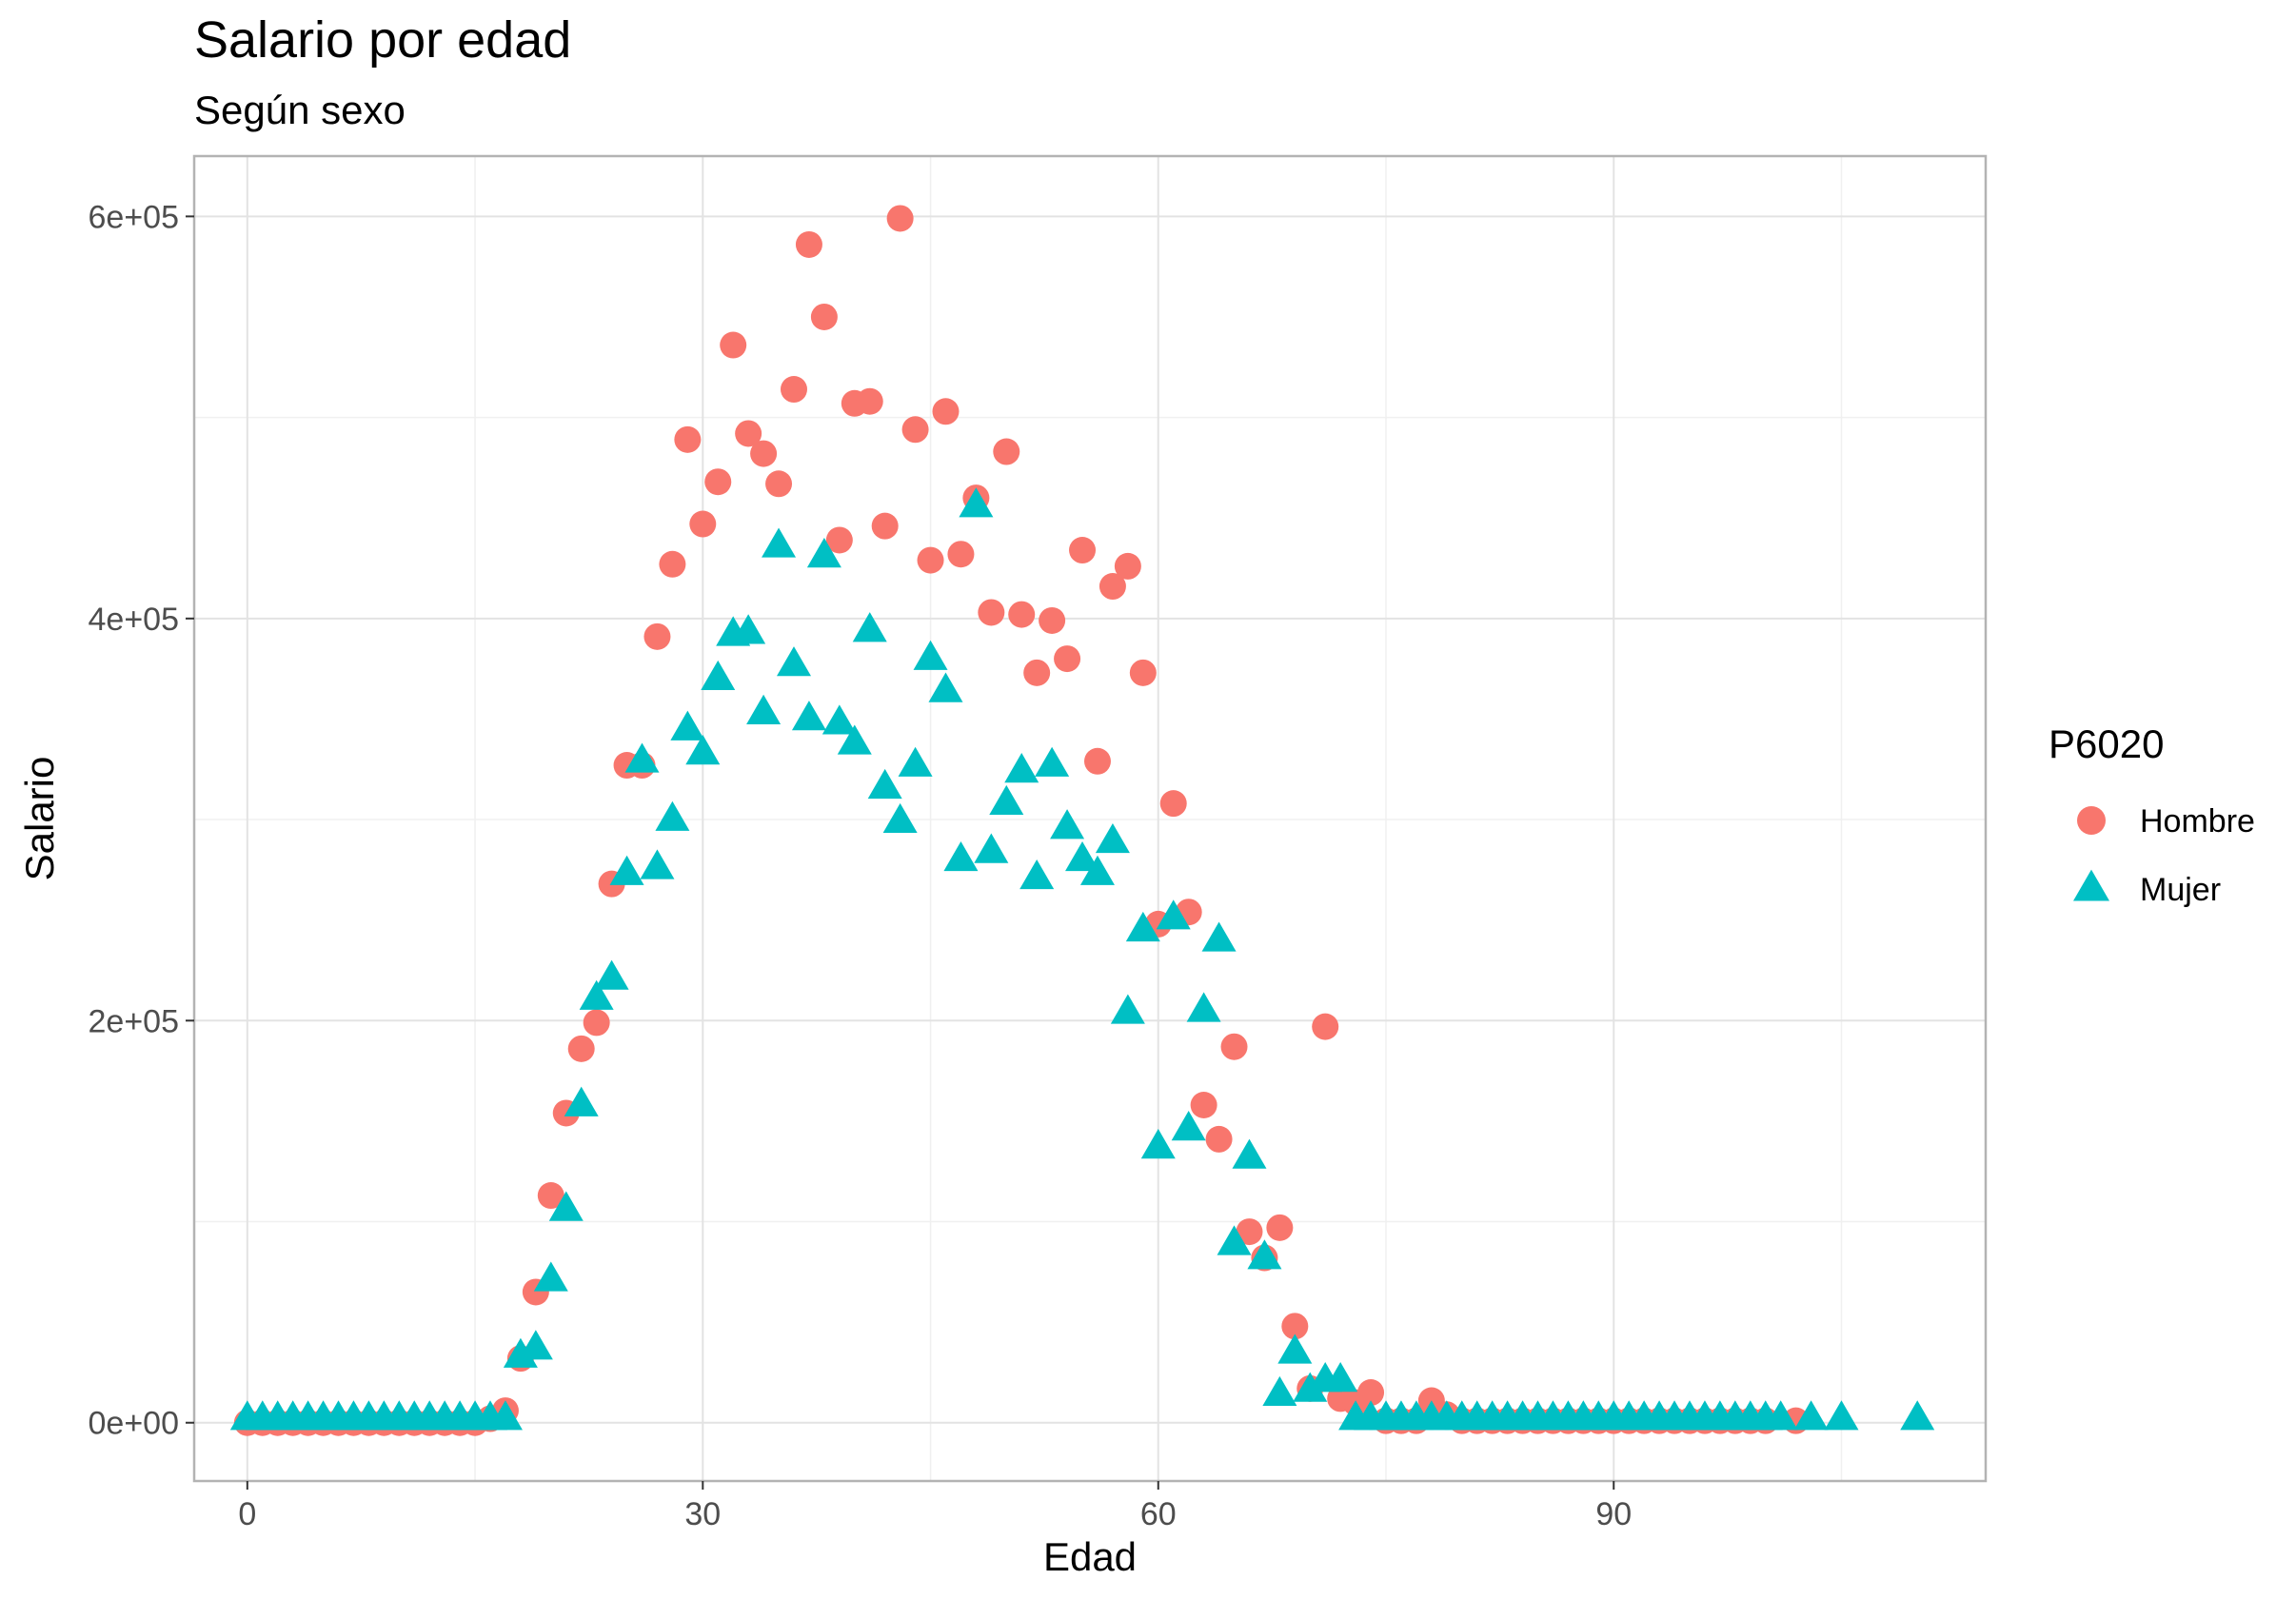 This screenshot has width=2296, height=1600. I want to click on y-tick-label: 2e+05, so click(134, 1021).